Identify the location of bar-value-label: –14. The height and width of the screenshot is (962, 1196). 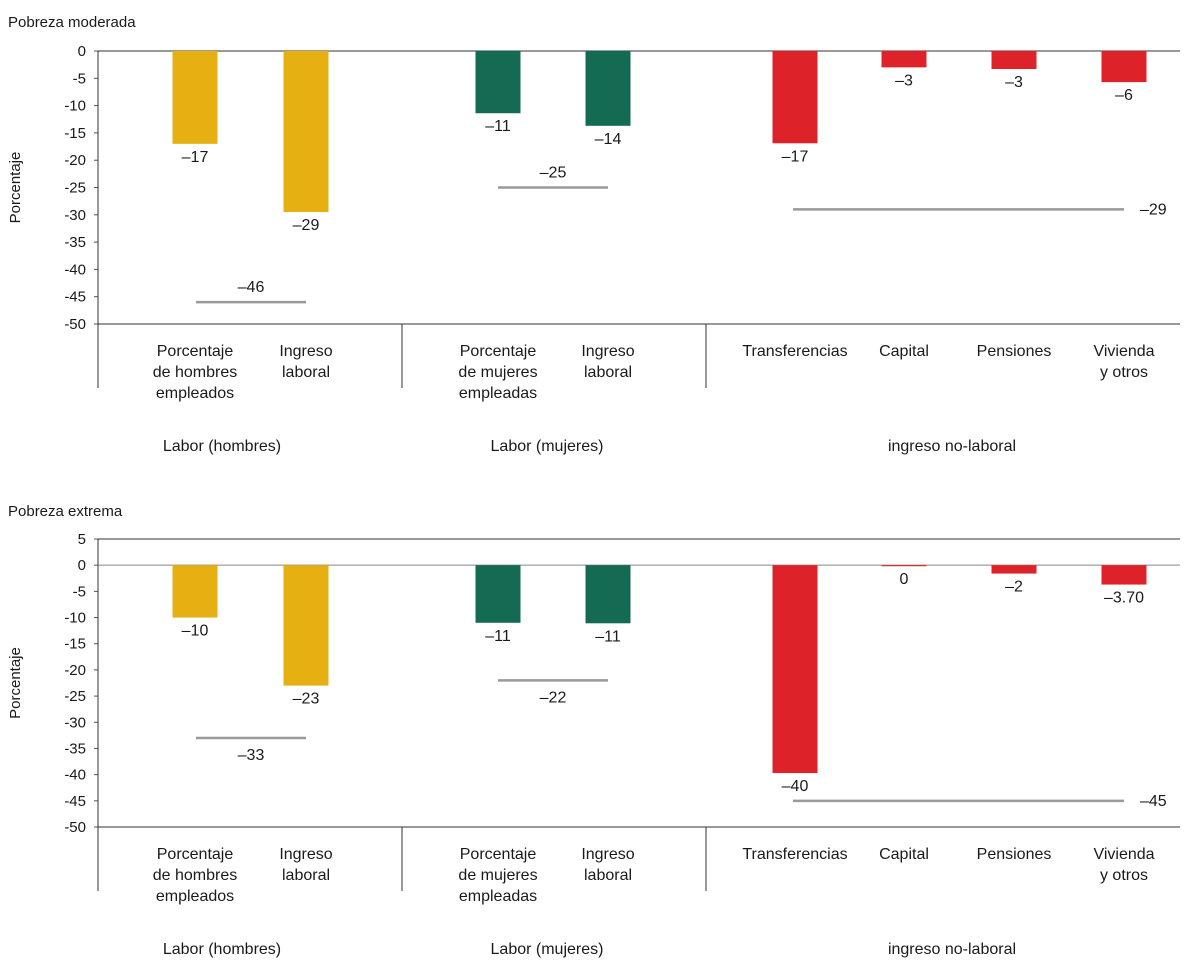
(608, 139).